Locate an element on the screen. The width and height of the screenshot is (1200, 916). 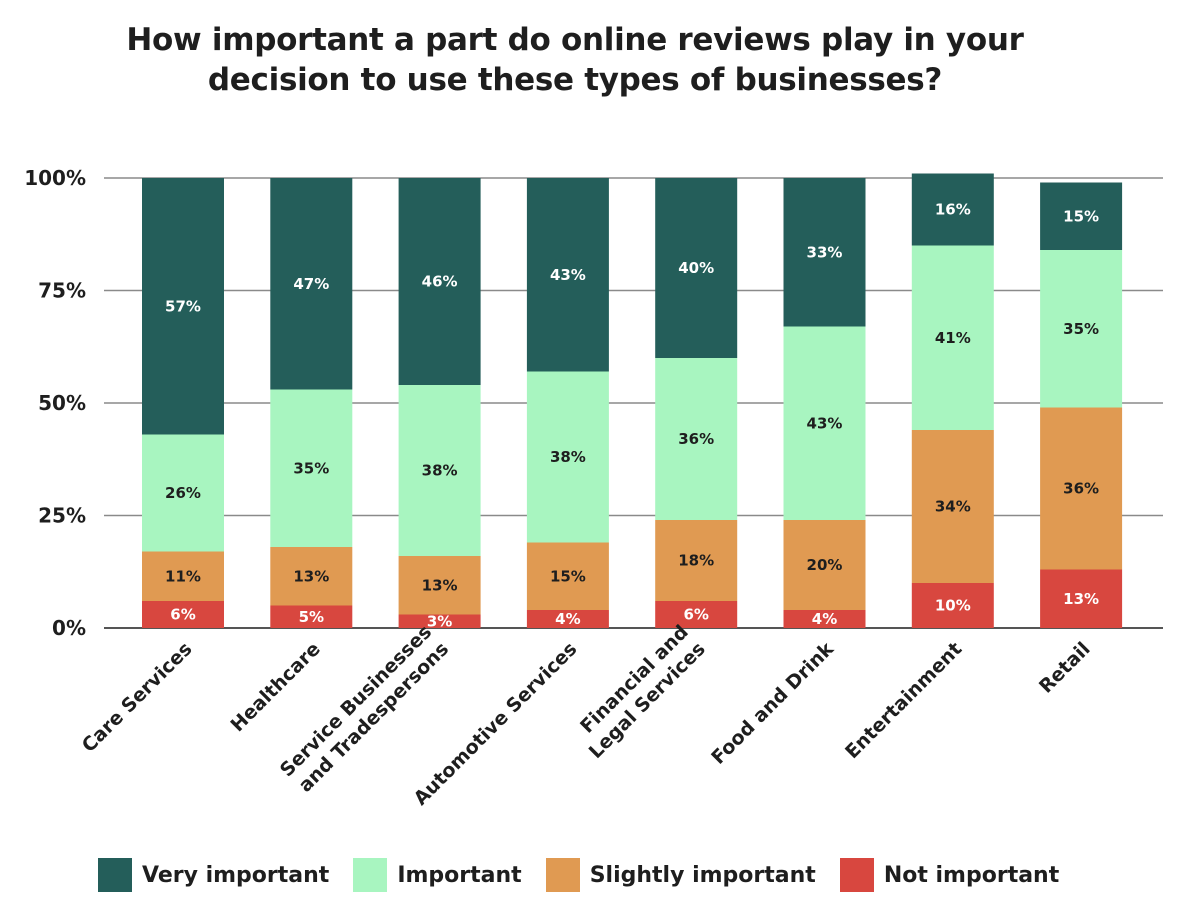
legend-item: Slightly important is located at coordinates (680, 875).